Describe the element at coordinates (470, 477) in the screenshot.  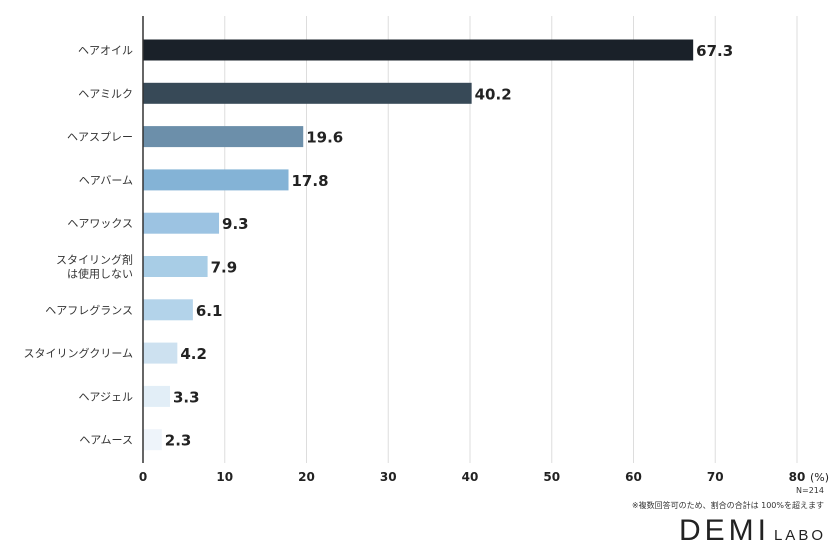
I see `x-tick-label: 40` at that location.